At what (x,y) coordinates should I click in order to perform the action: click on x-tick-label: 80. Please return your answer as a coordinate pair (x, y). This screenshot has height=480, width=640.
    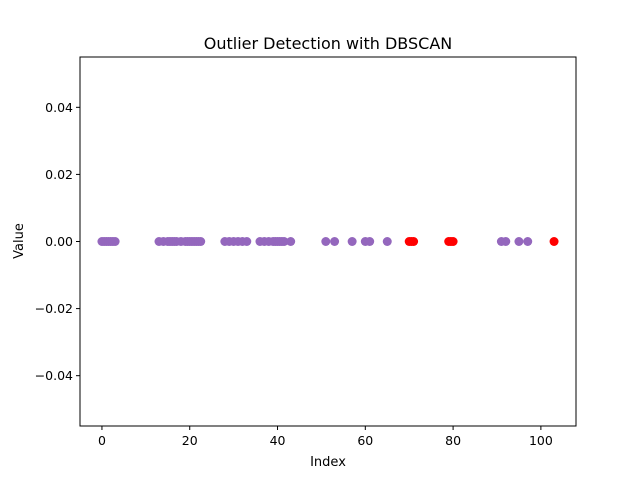
    Looking at the image, I should click on (453, 440).